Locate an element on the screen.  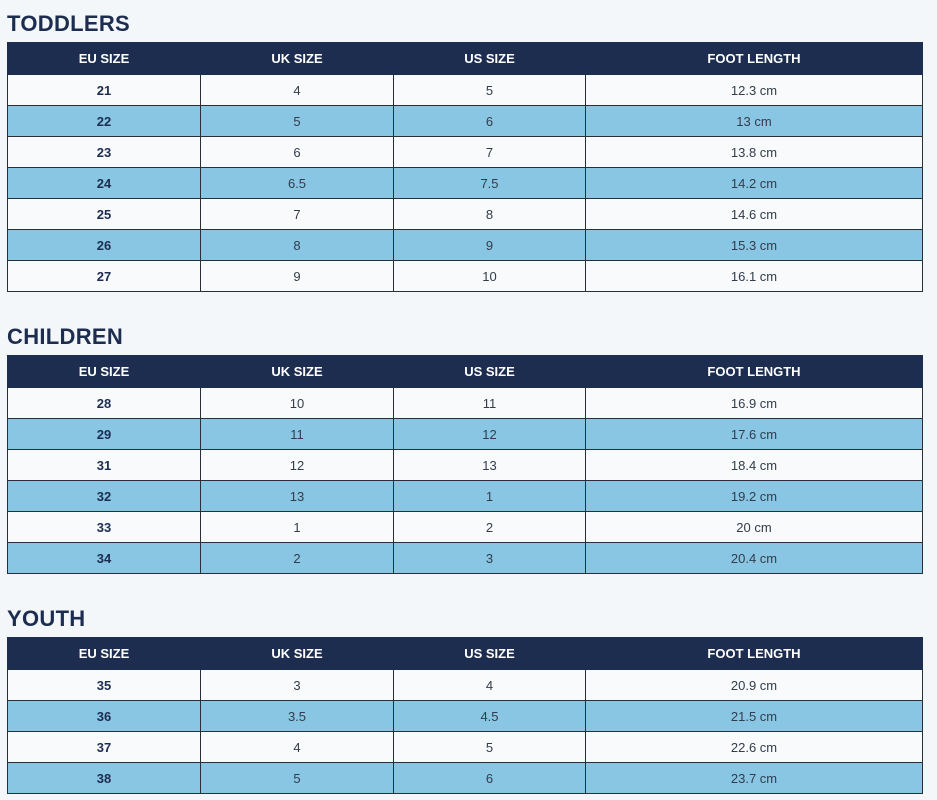
eu-size-cell: 23 is located at coordinates (104, 152).